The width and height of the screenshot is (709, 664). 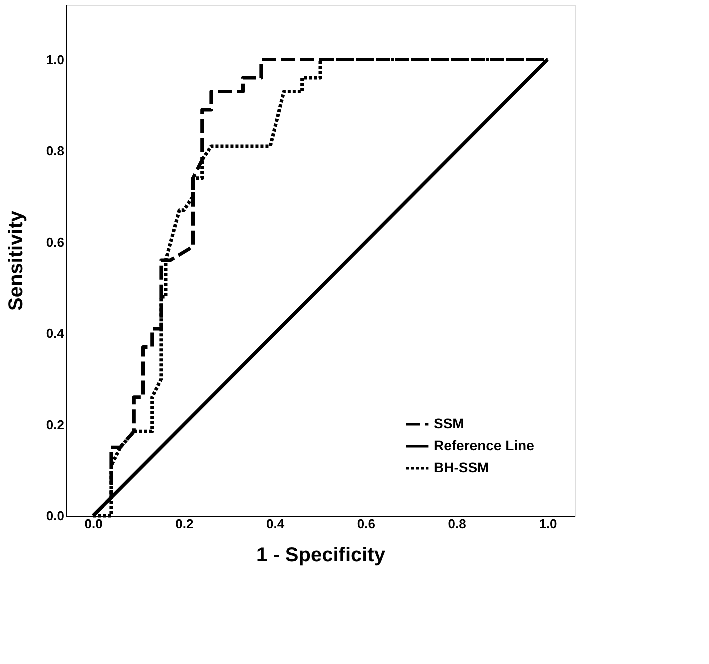 I want to click on x-tick-label: 0.0, so click(x=93, y=524).